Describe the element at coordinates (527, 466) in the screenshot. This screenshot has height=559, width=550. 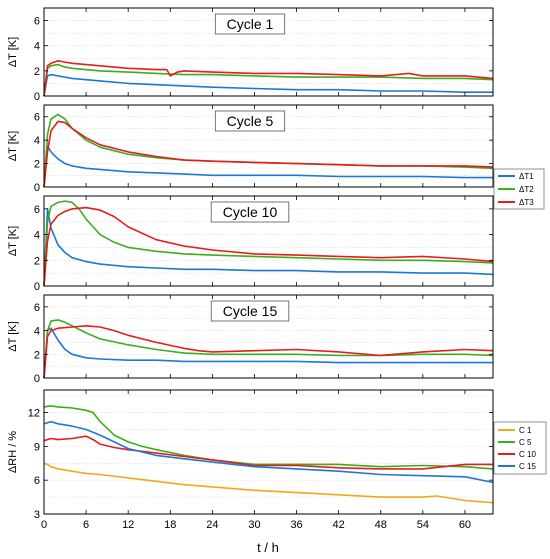
I see `legend-label-c15: C 15` at that location.